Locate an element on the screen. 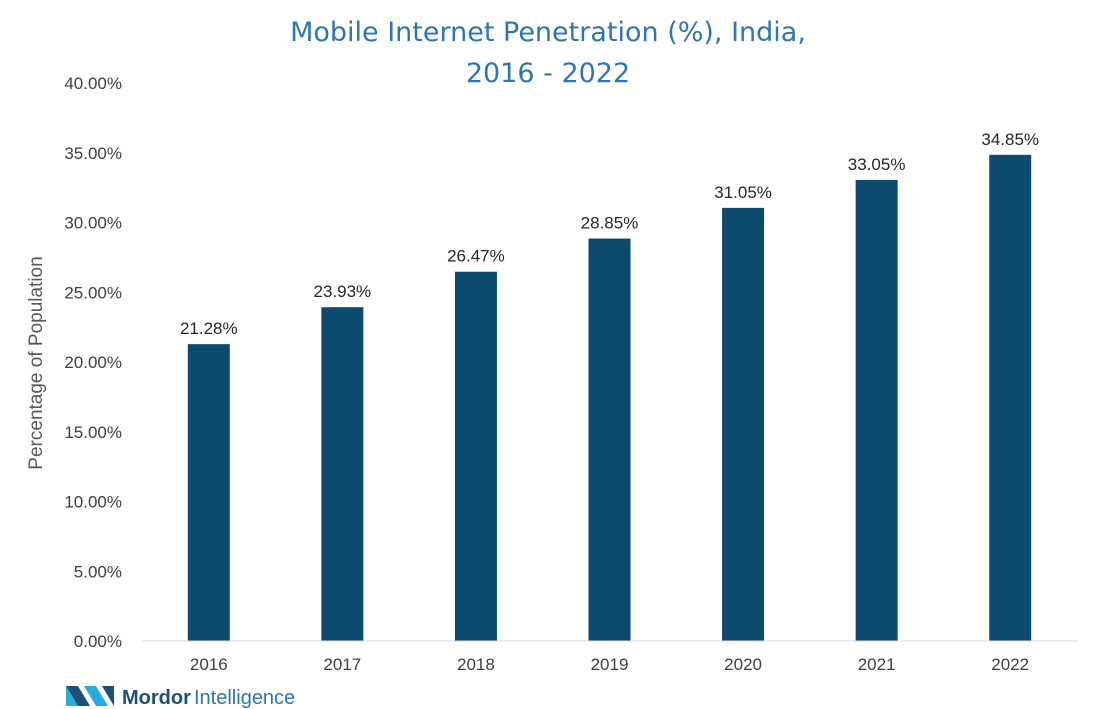  y-tick-label: 25.00% is located at coordinates (93, 292).